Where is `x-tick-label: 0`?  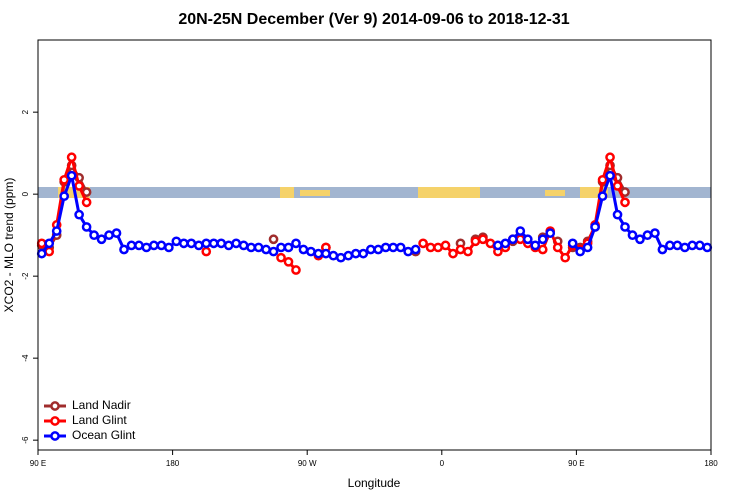 x-tick-label: 0 is located at coordinates (442, 463).